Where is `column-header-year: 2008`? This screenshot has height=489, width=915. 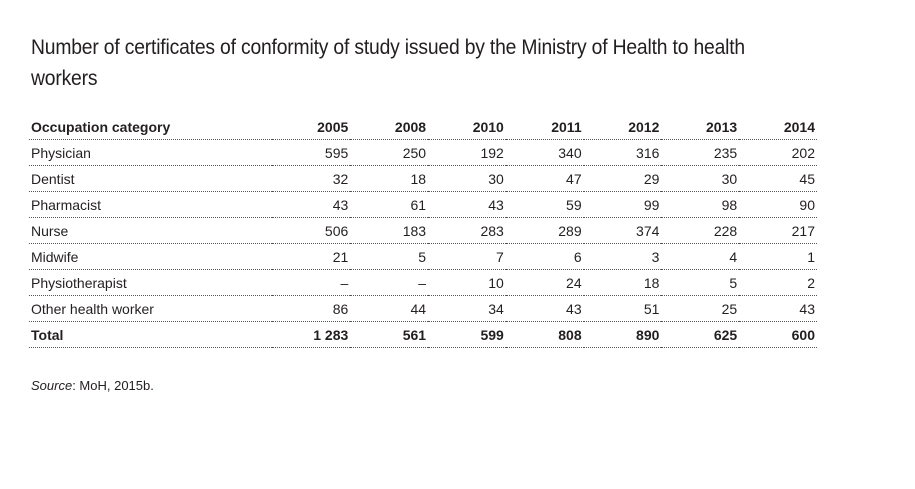
column-header-year: 2008 is located at coordinates (389, 127).